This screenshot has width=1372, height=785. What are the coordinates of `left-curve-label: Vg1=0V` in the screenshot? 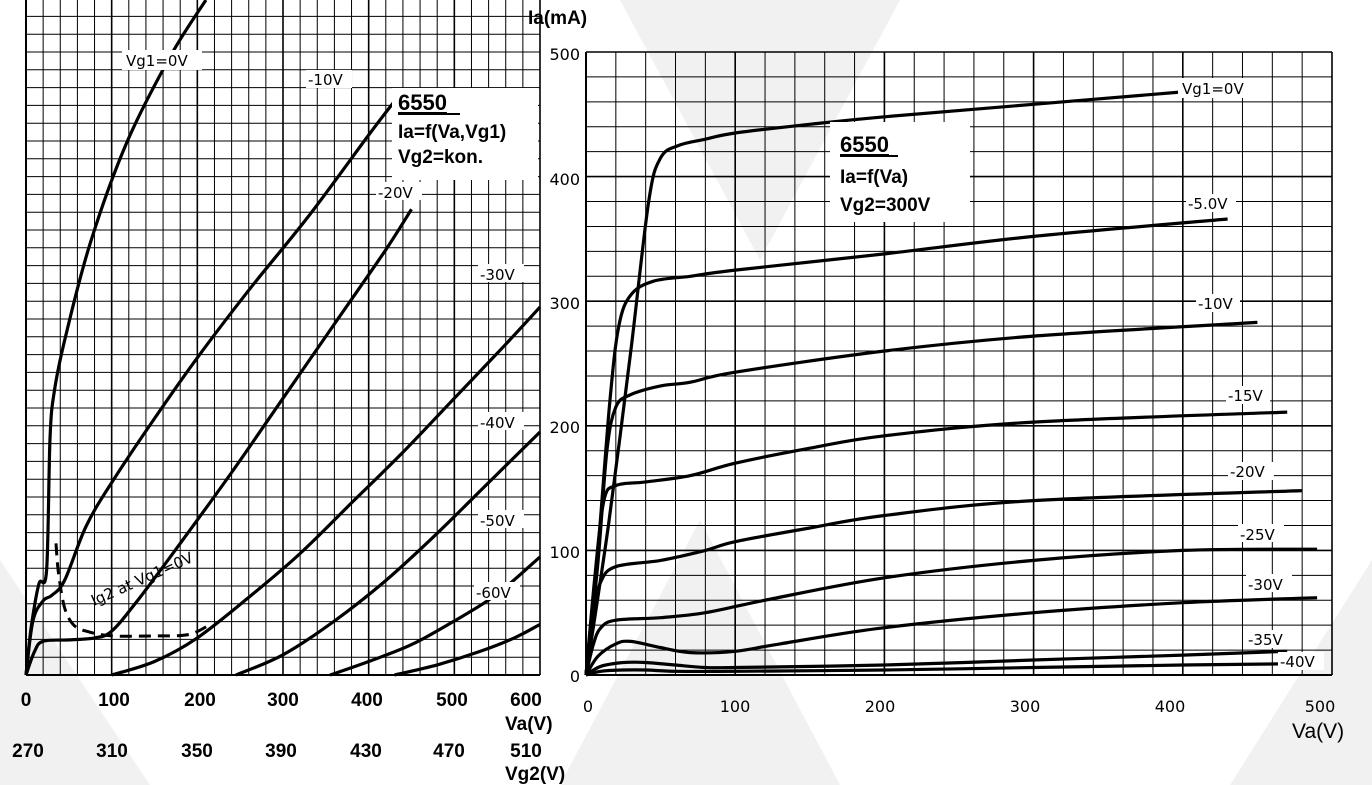 It's located at (157, 61).